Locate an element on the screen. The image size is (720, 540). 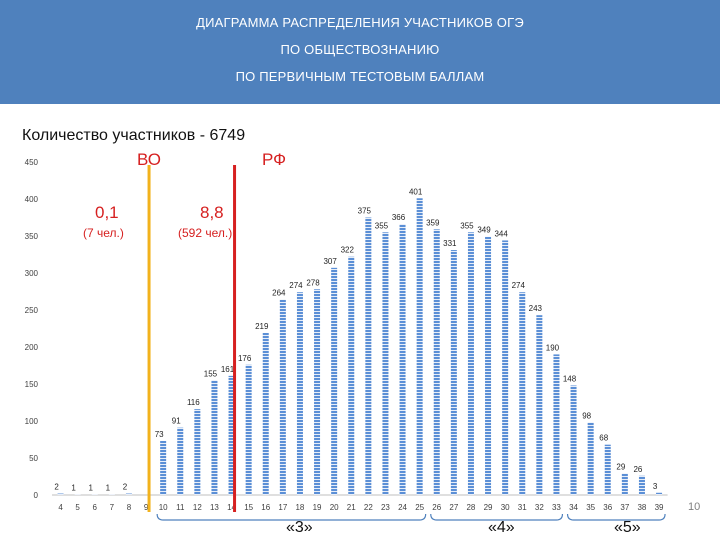
x-tick-label: 19 is located at coordinates (317, 507).